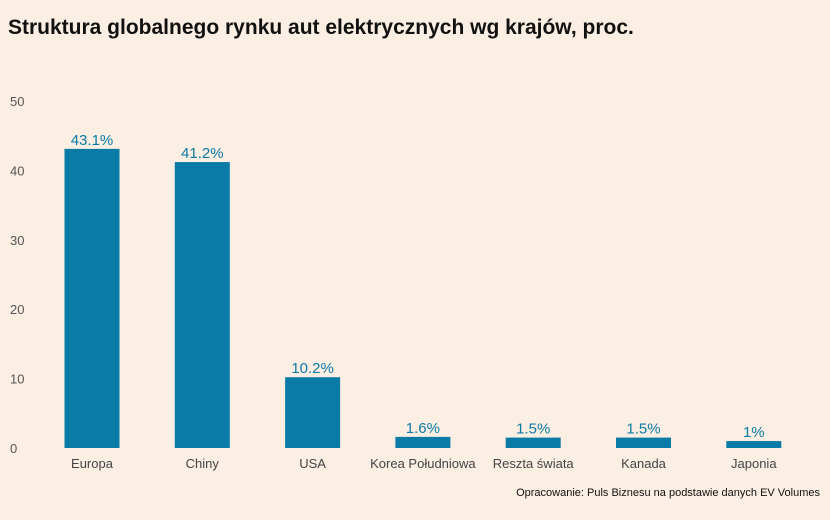 The image size is (830, 520). What do you see at coordinates (203, 463) in the screenshot?
I see `x-tick-label: Chiny` at bounding box center [203, 463].